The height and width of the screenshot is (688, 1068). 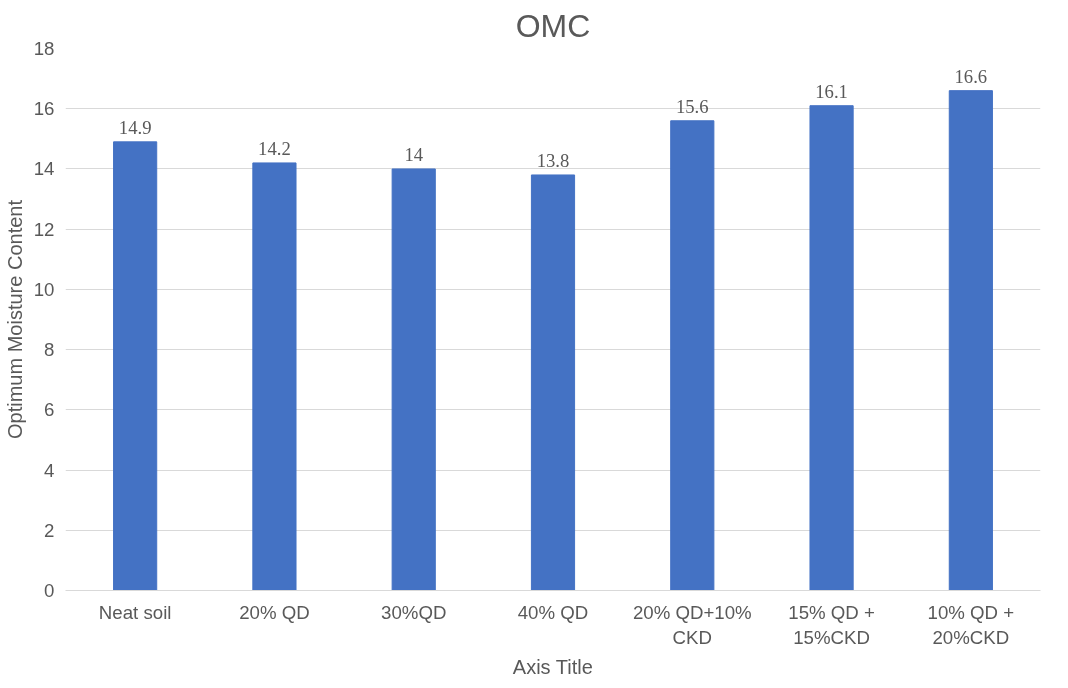 I want to click on x-tick-label: 30%QD, so click(x=414, y=612).